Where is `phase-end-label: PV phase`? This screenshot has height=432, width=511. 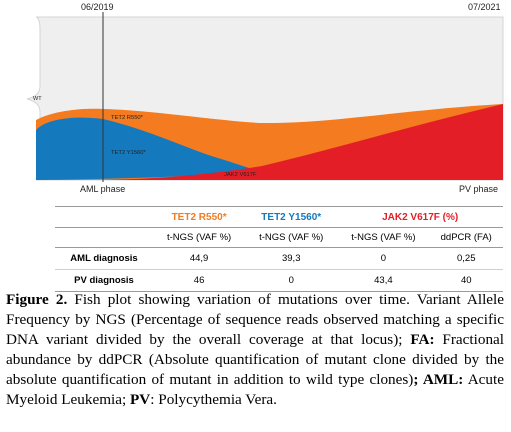
phase-end-label: PV phase is located at coordinates (478, 189).